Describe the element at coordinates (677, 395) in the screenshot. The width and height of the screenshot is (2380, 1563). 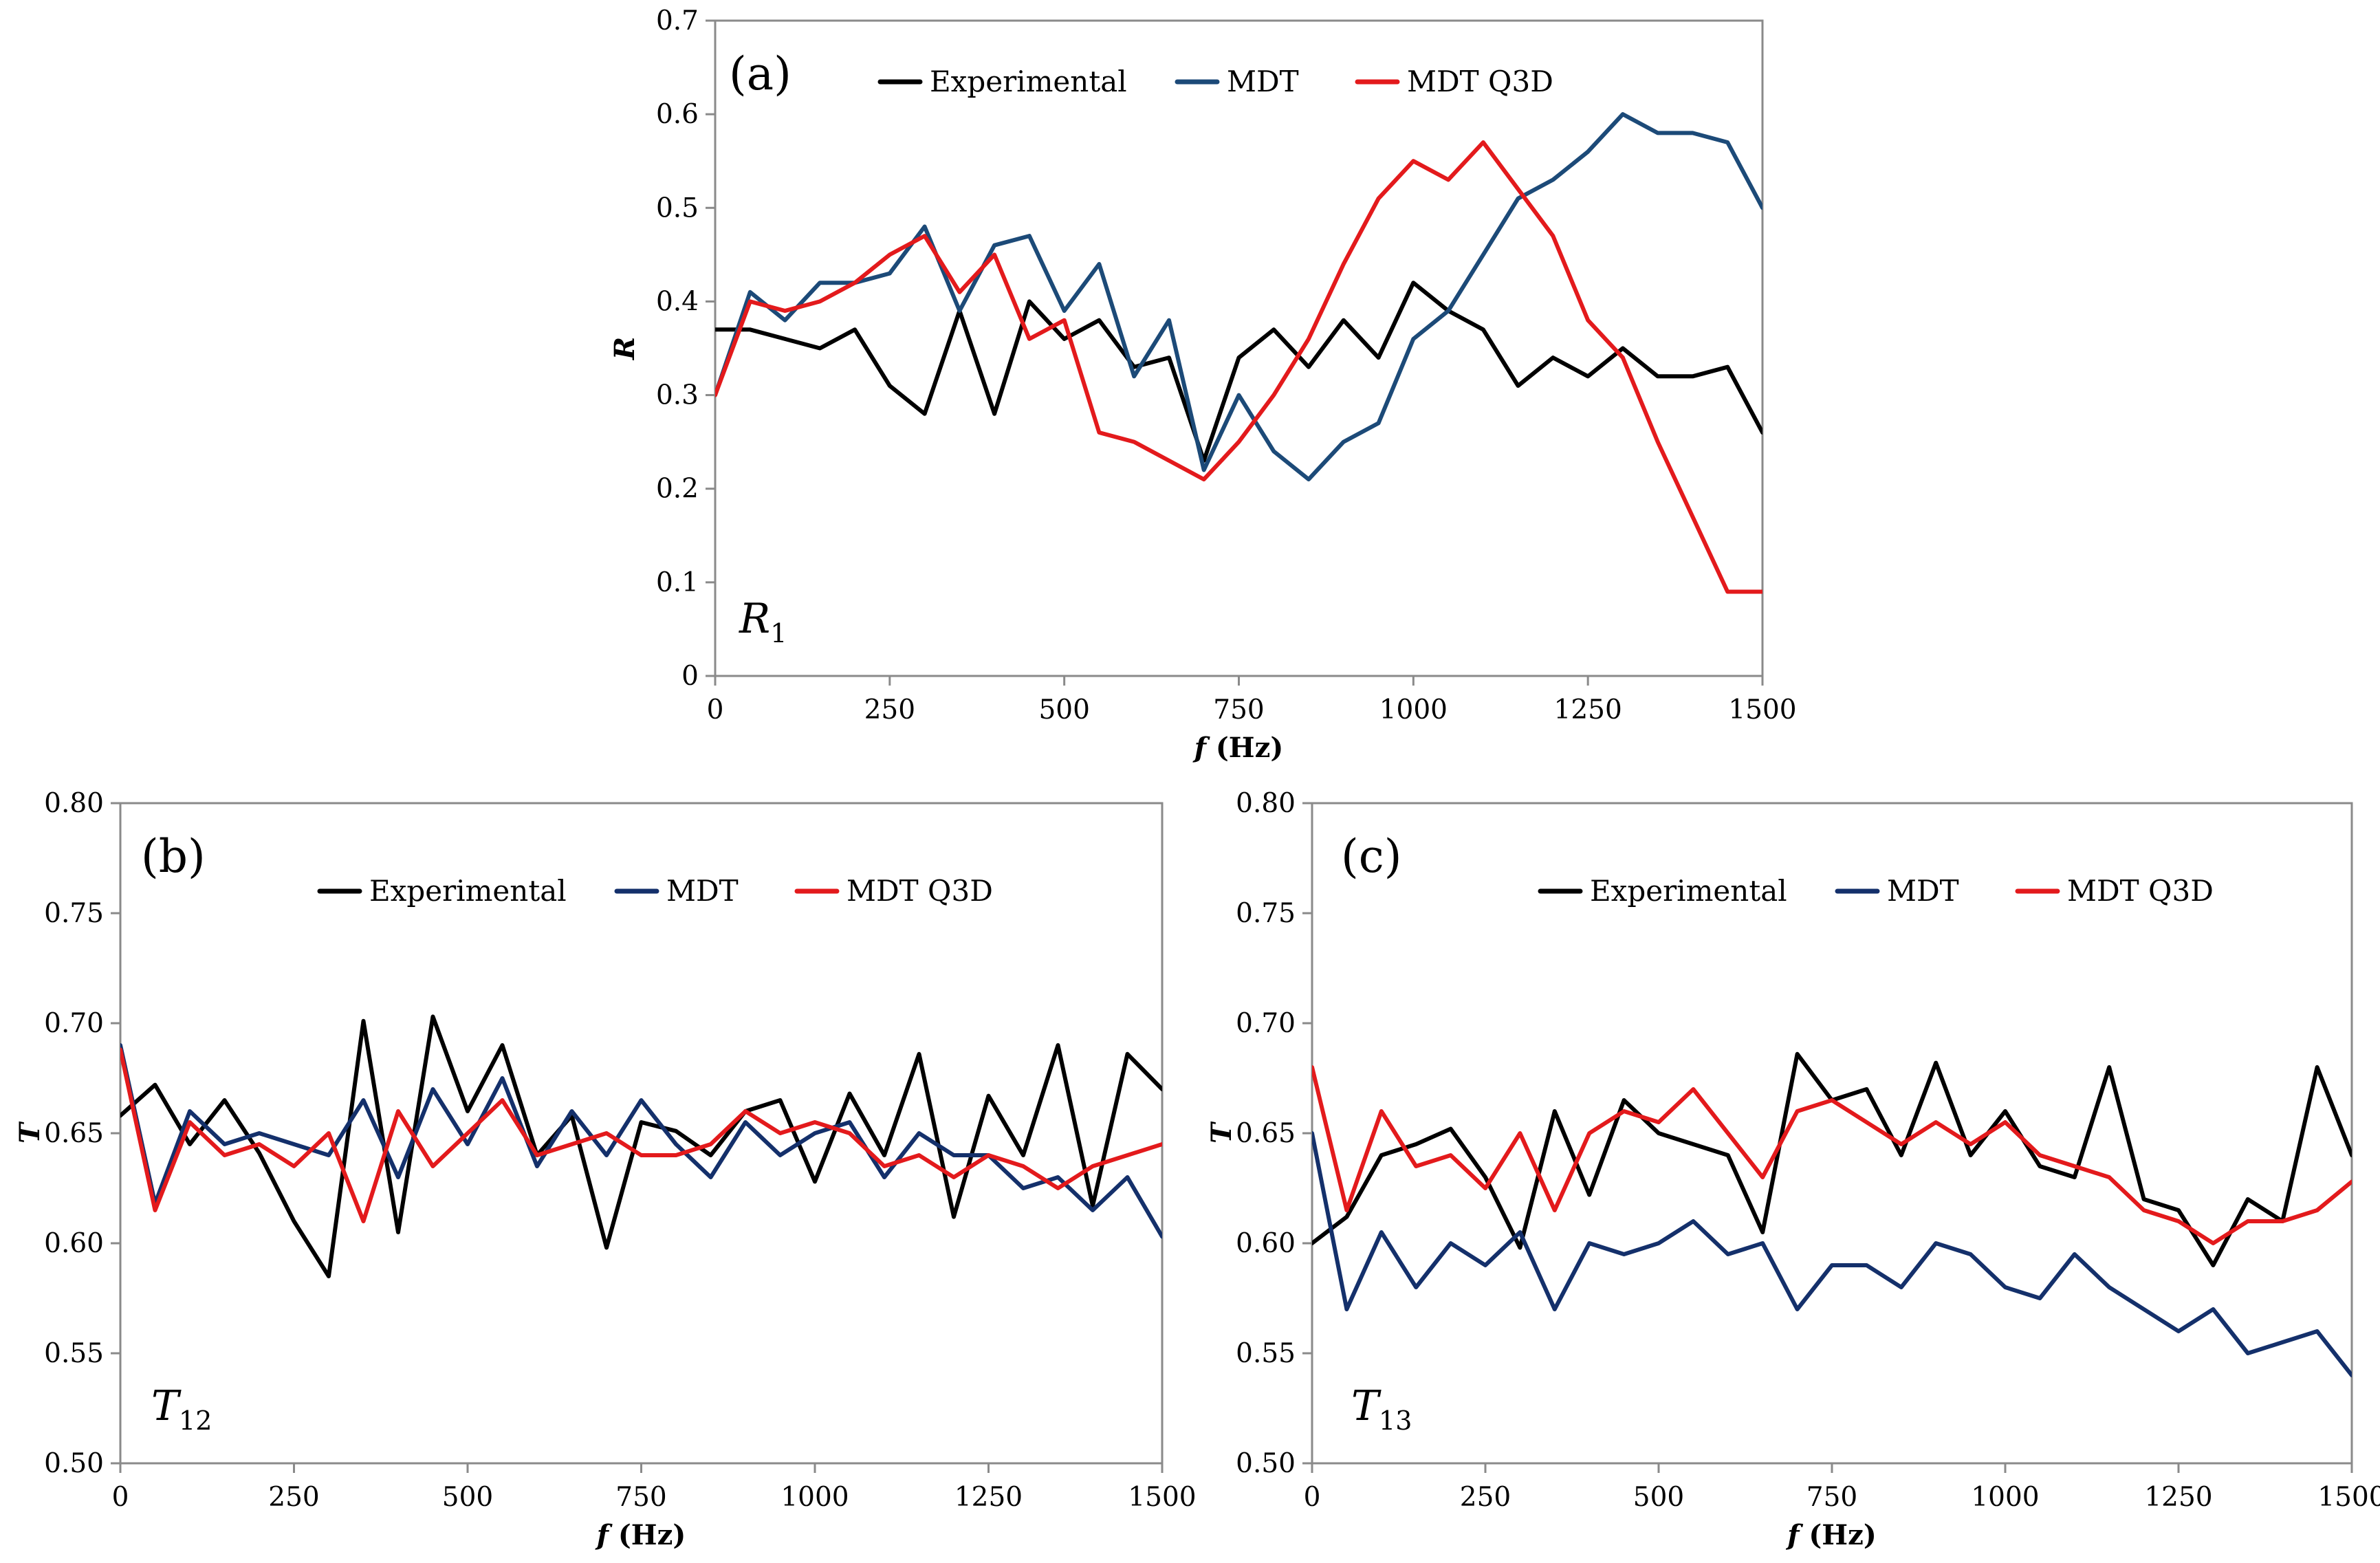
I see `y-tick-label: 0.3` at that location.